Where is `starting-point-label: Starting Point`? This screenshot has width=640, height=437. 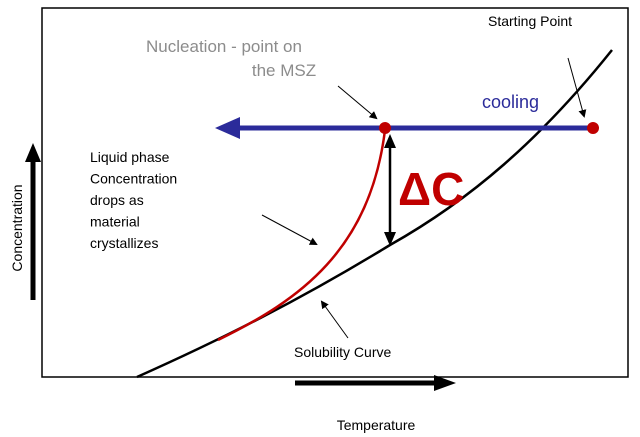
starting-point-label: Starting Point is located at coordinates (530, 21).